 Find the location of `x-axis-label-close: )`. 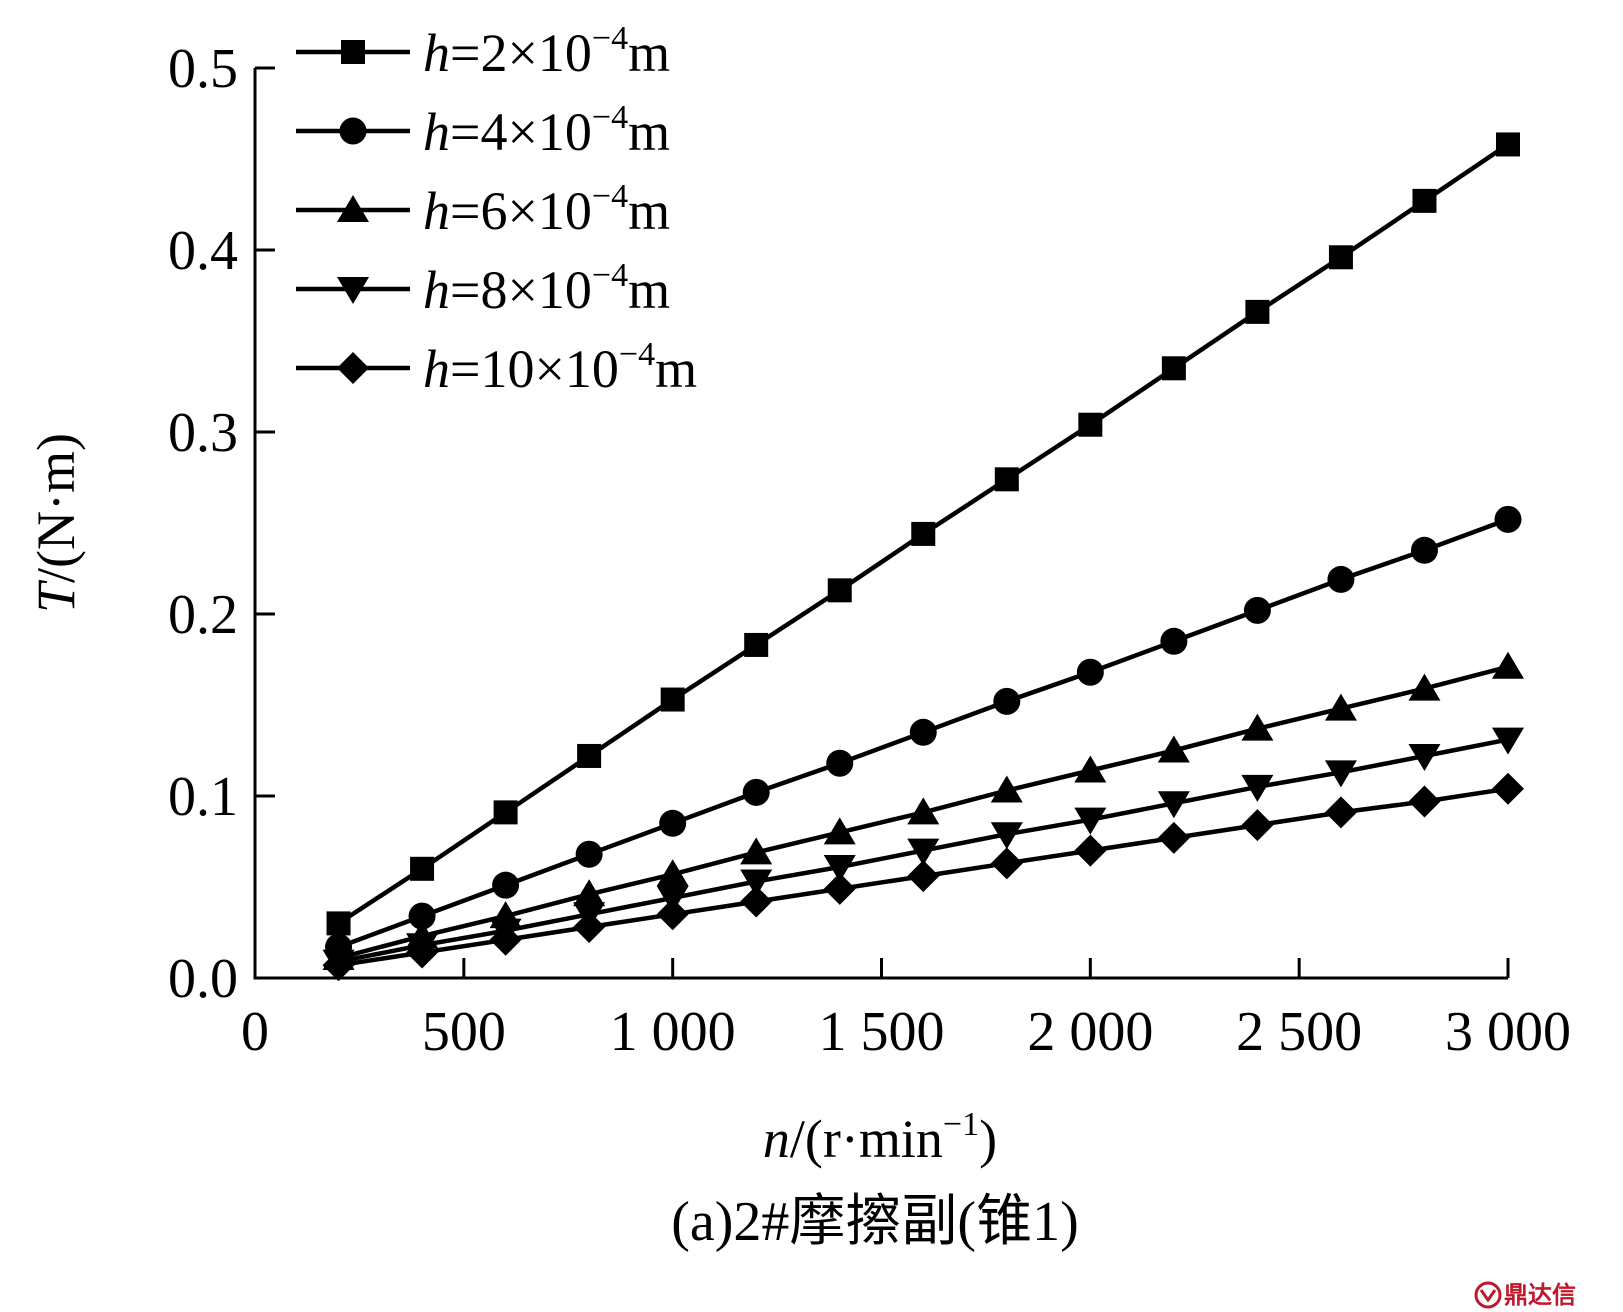

x-axis-label-close: ) is located at coordinates (988, 1139).